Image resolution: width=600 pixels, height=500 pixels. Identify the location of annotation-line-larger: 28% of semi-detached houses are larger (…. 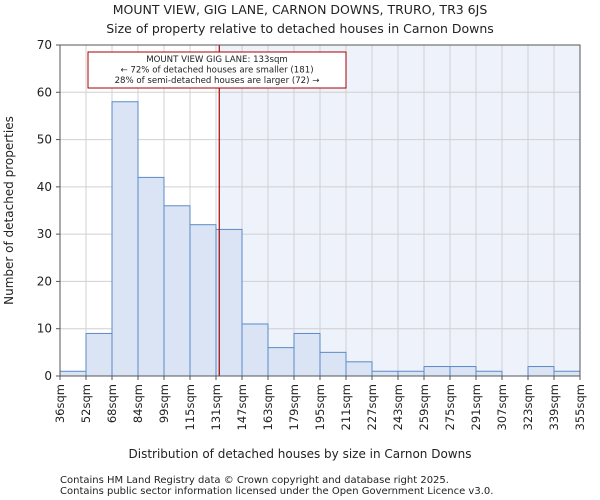
(217, 81).